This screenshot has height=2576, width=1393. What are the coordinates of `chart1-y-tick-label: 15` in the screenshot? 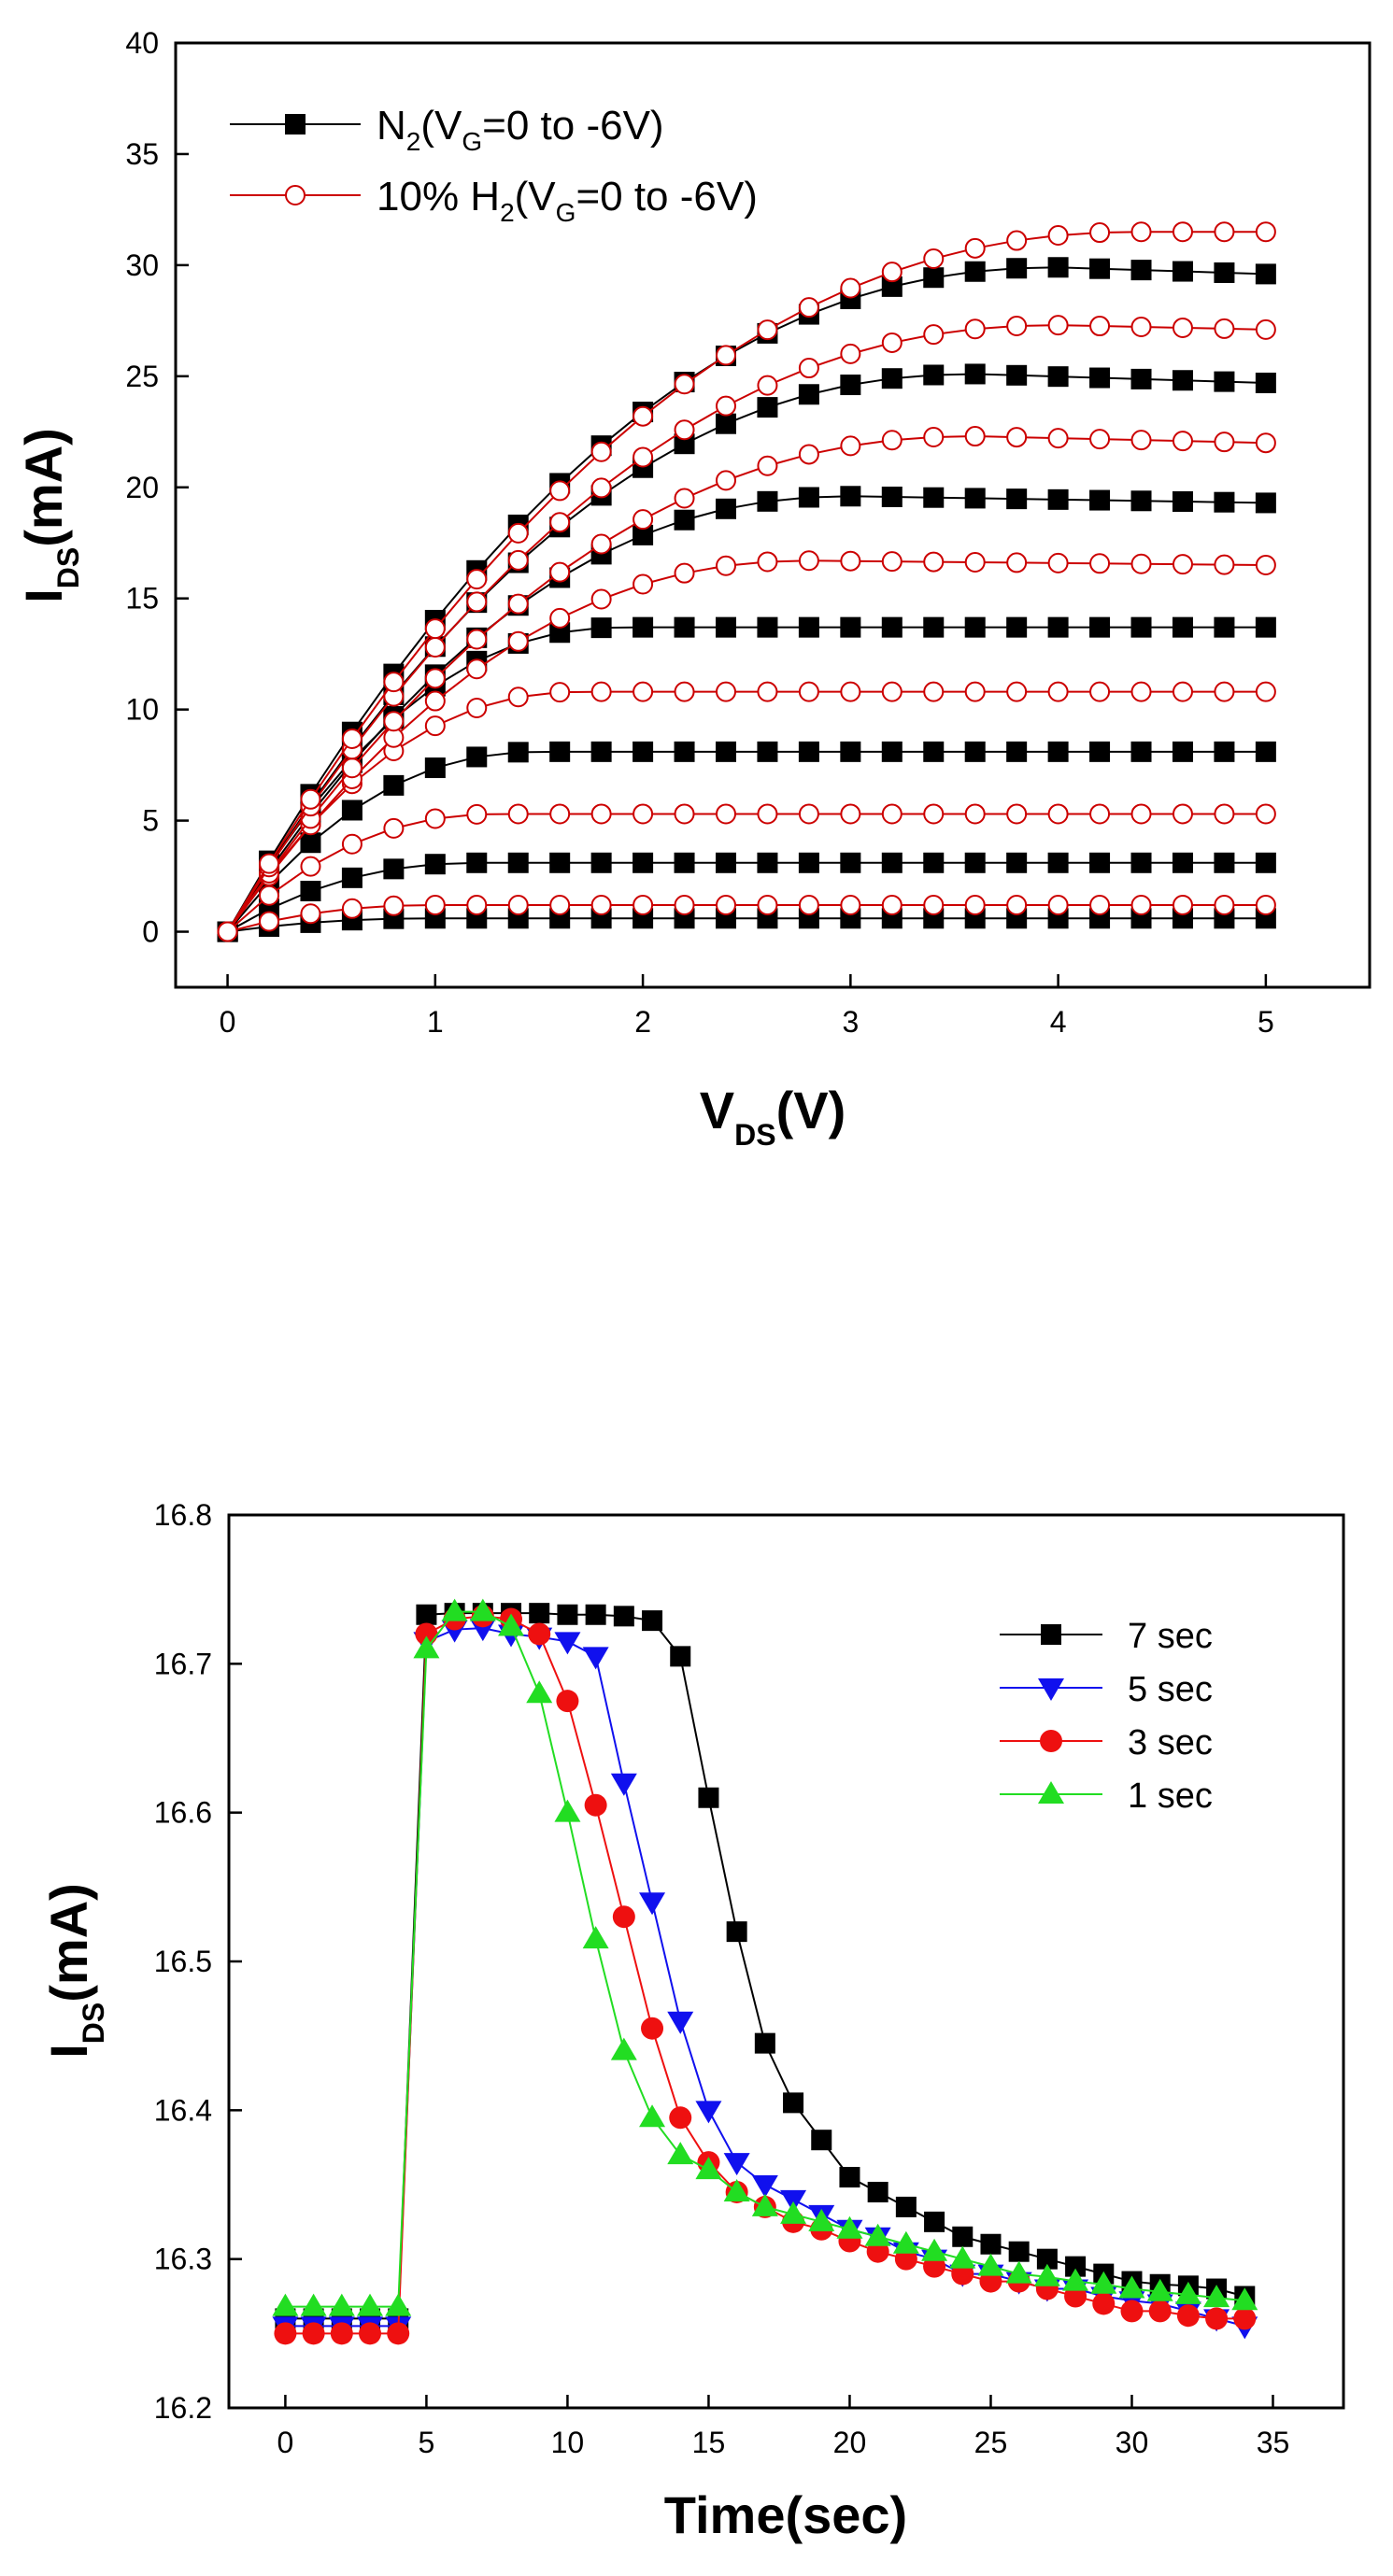 It's located at (142, 599).